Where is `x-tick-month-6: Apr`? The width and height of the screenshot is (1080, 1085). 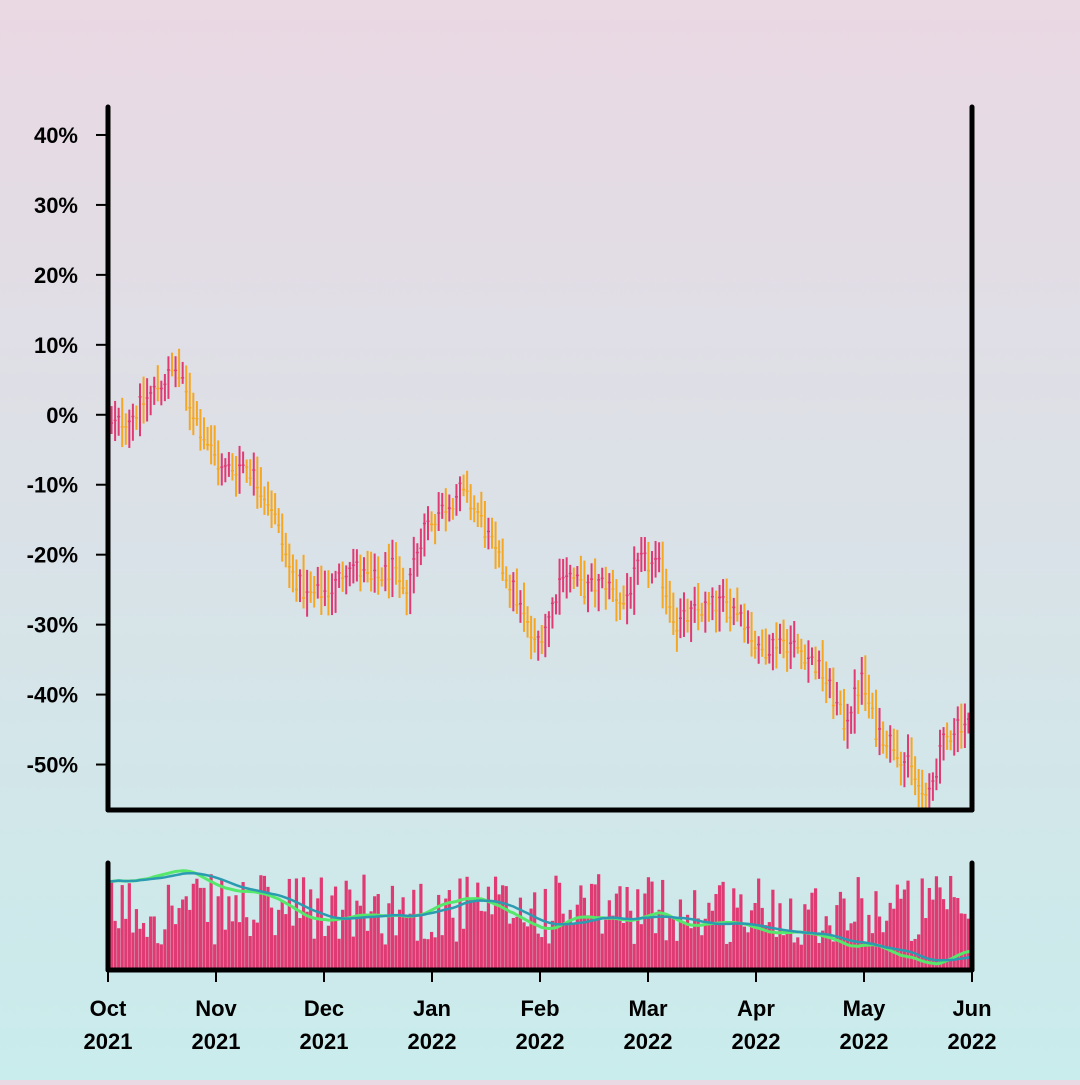
x-tick-month-6: Apr is located at coordinates (756, 1008).